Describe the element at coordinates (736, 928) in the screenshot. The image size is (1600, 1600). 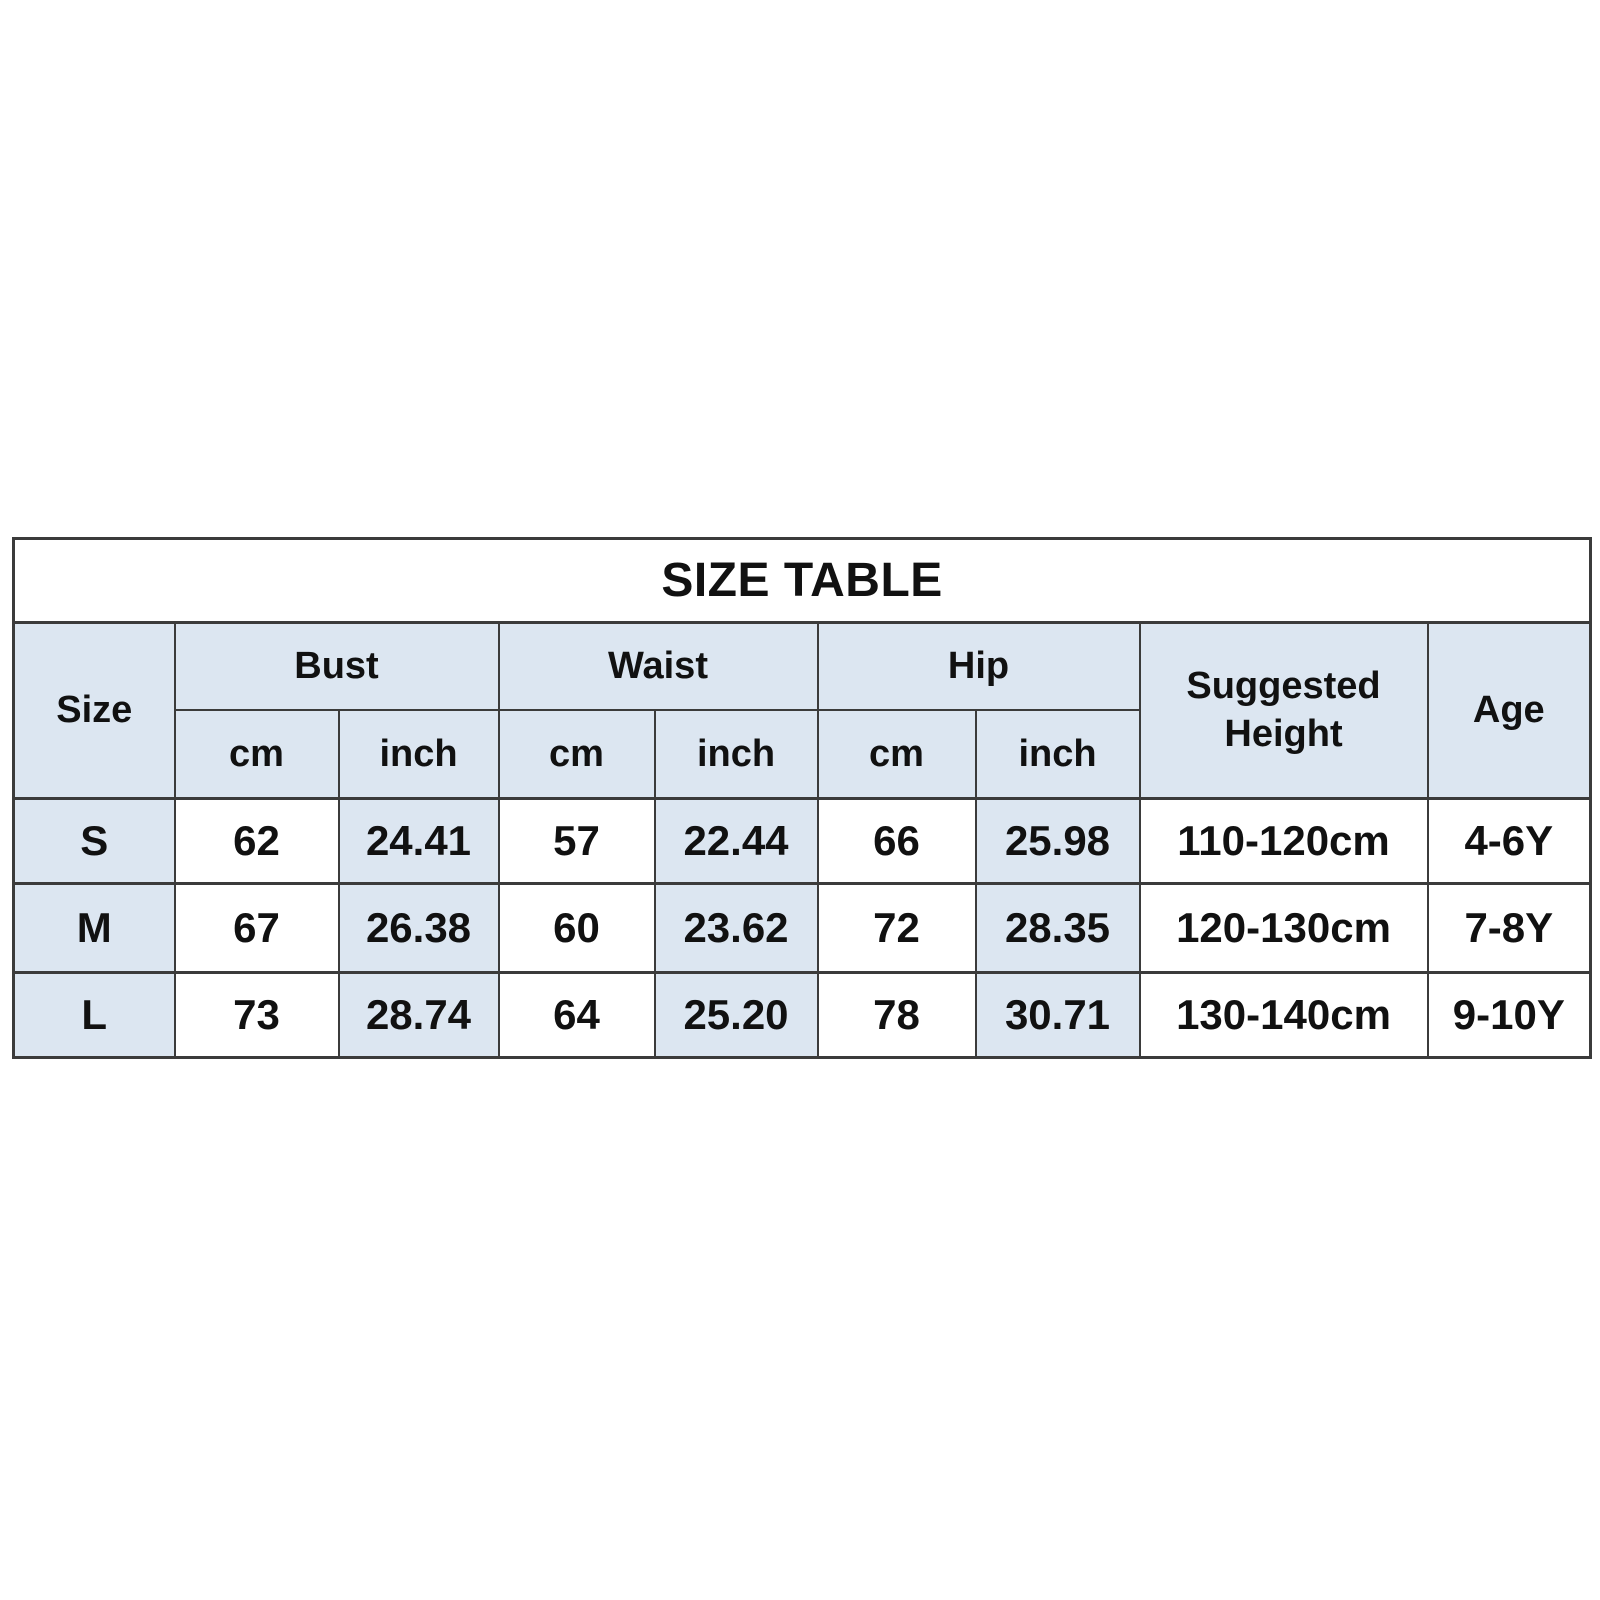
I see `cell-waist-inch: 23.62` at that location.